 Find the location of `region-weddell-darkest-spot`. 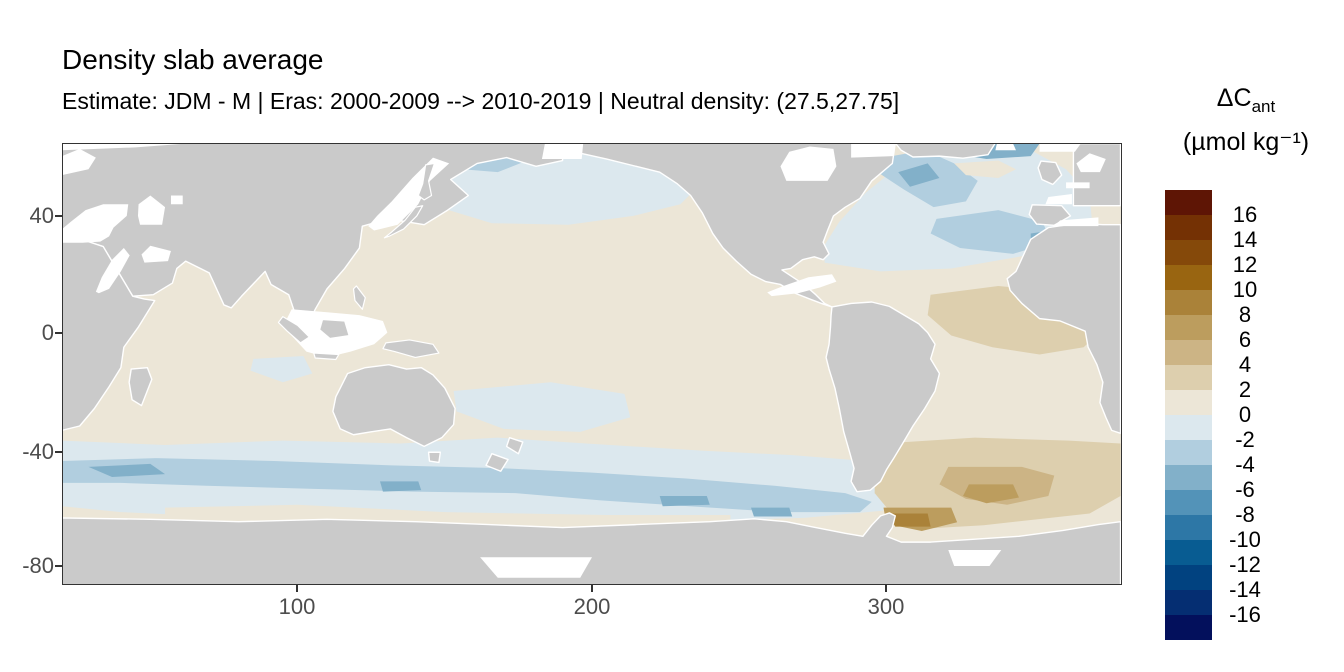

region-weddell-darkest-spot is located at coordinates (910, 520).